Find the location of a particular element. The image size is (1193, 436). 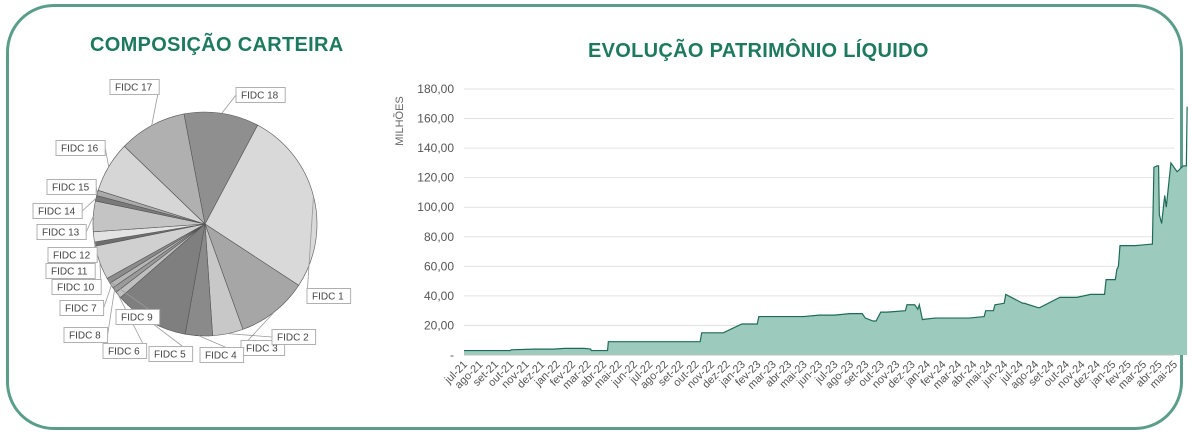

y-tick-label: 140,00 is located at coordinates (435, 148).